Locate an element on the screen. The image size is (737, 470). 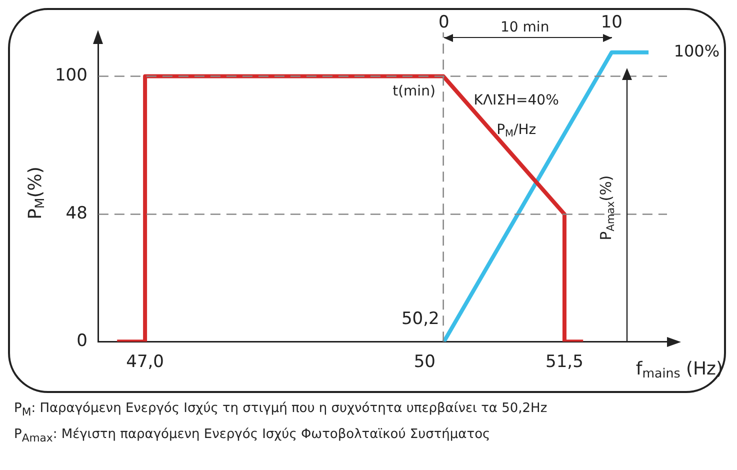
annotation: t(min) is located at coordinates (414, 92).